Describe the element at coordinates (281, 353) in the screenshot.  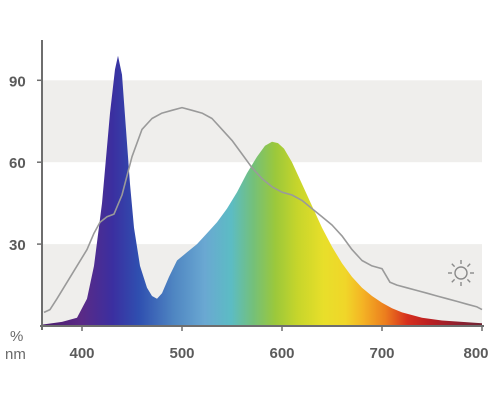
I see `x-tick-label: 600` at that location.